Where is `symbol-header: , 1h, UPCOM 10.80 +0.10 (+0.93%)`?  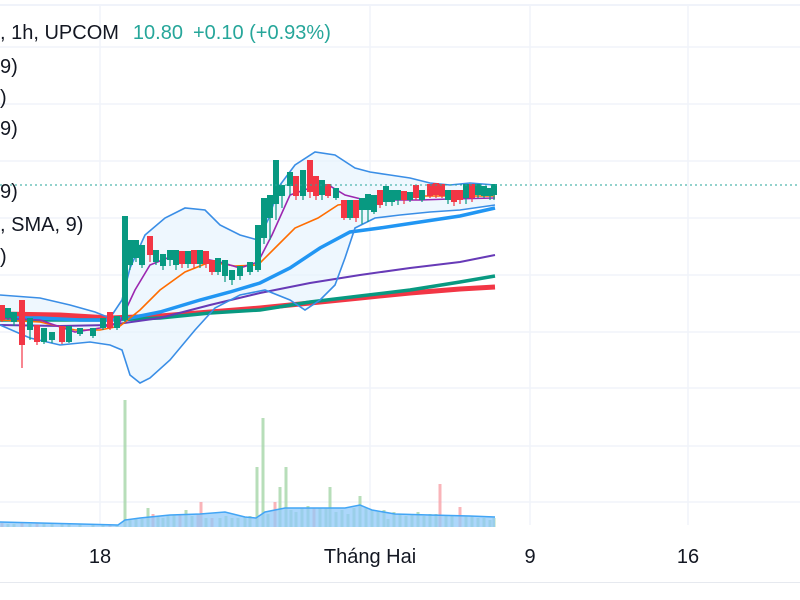 symbol-header: , 1h, UPCOM 10.80 +0.10 (+0.93%) is located at coordinates (165, 33).